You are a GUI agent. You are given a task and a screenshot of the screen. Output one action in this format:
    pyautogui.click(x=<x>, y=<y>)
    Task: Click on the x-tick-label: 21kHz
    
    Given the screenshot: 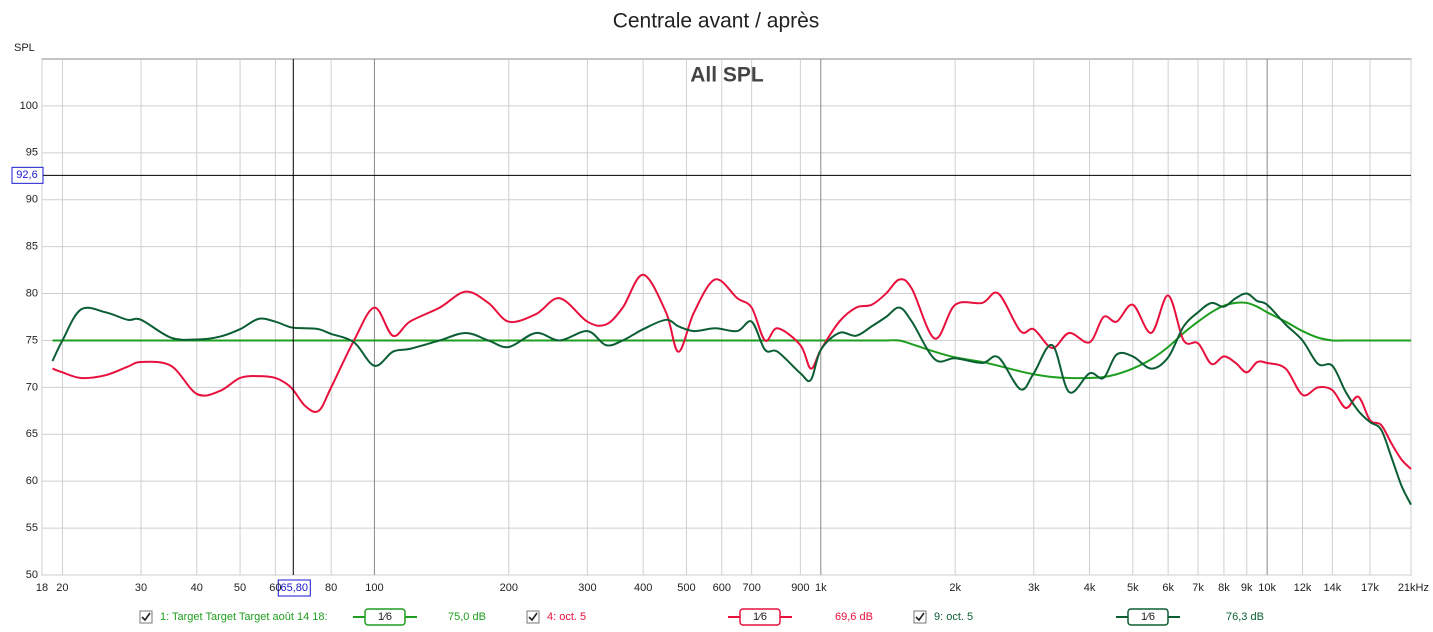 What is the action you would take?
    pyautogui.click(x=1413, y=588)
    